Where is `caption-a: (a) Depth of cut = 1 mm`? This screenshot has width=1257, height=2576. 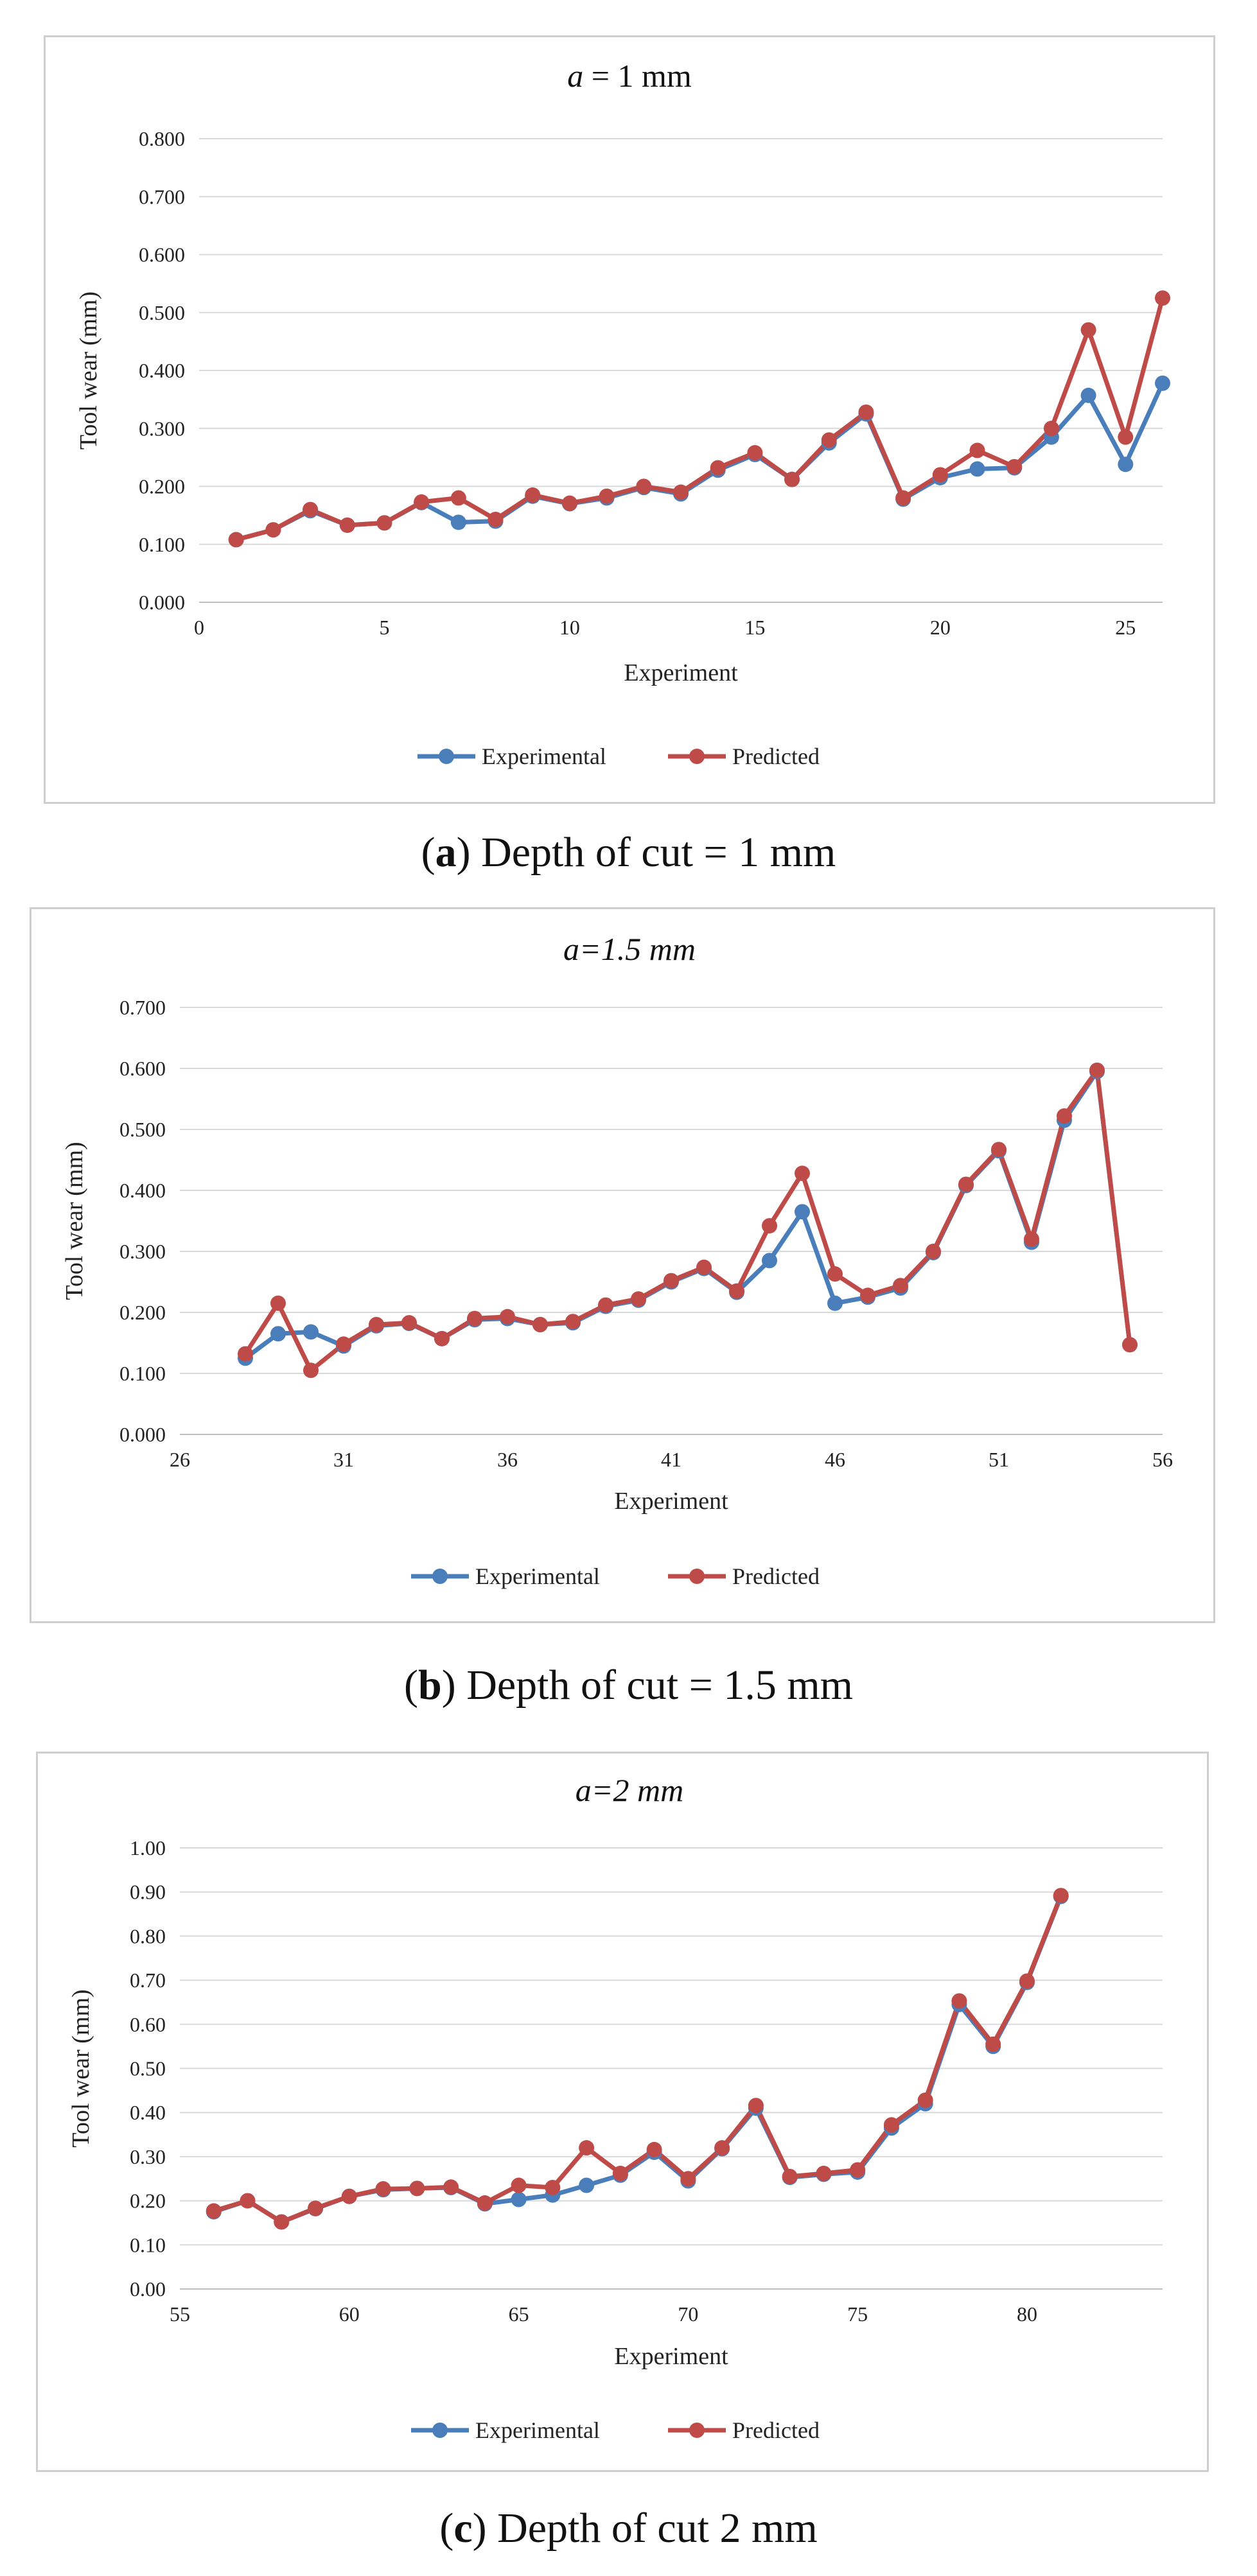 caption-a: (a) Depth of cut = 1 mm is located at coordinates (628, 852).